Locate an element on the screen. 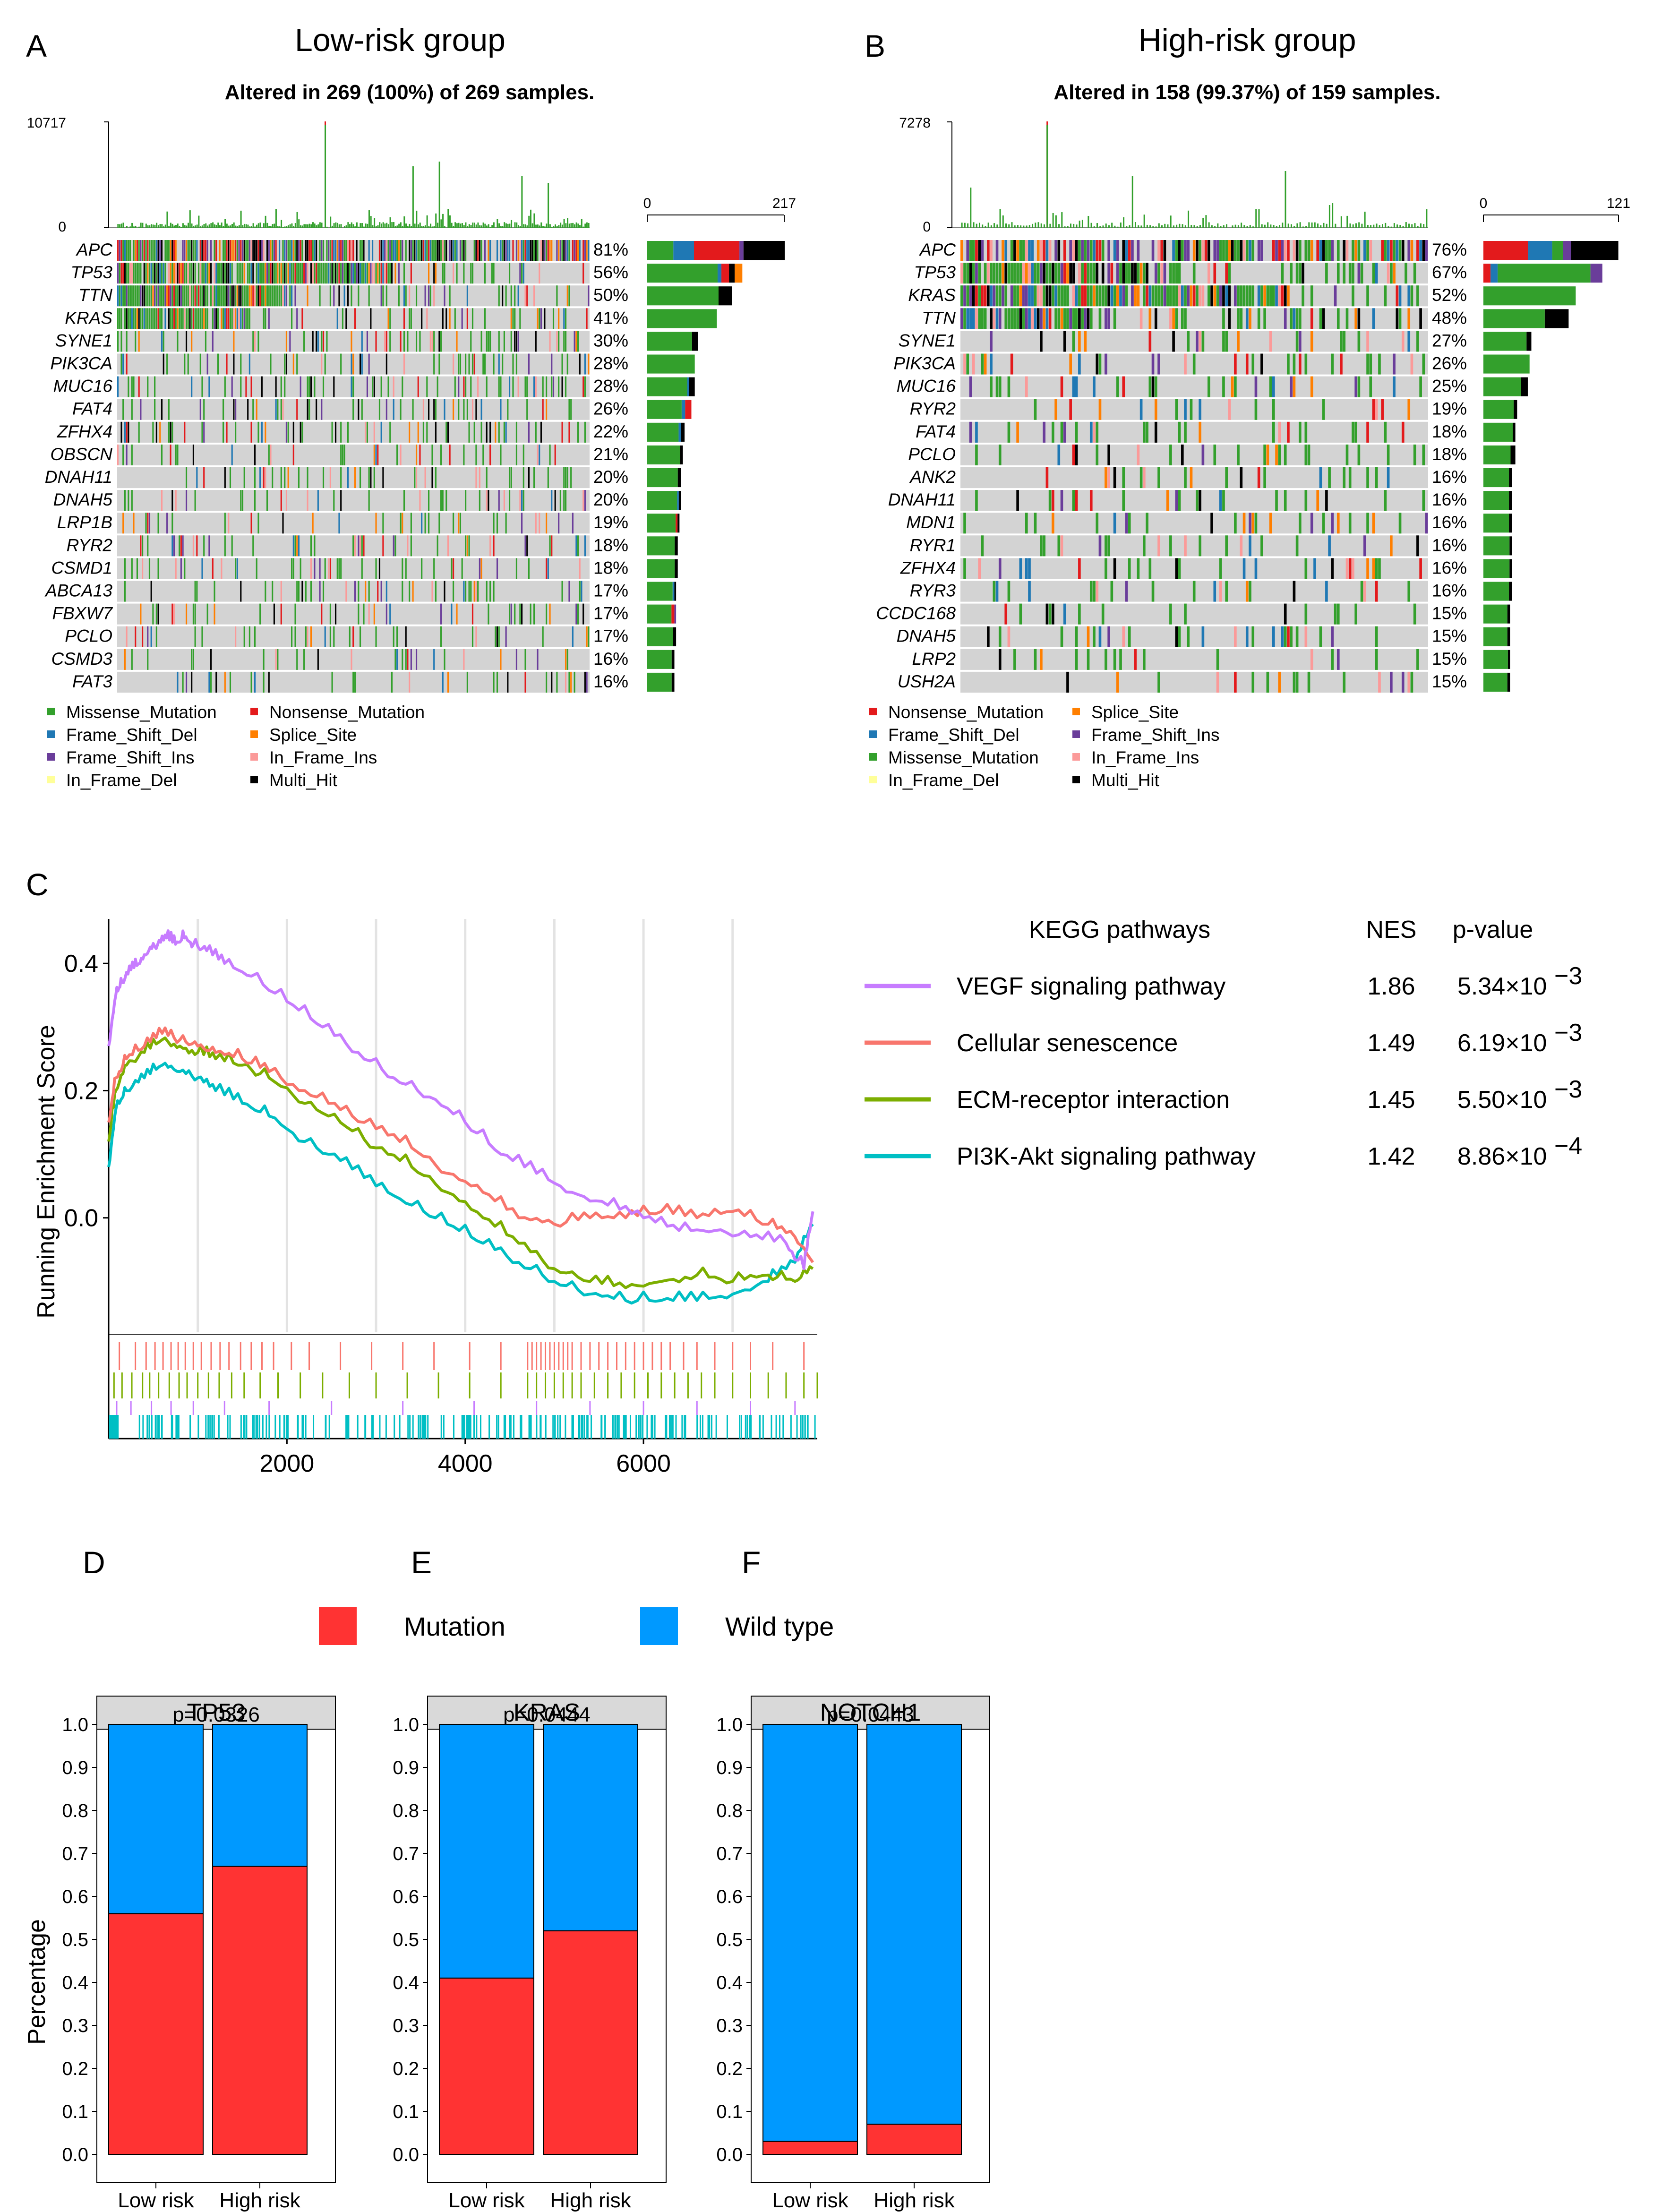 The height and width of the screenshot is (2212, 1653). pathway-pvalue-exponent: −3 is located at coordinates (1568, 1090).